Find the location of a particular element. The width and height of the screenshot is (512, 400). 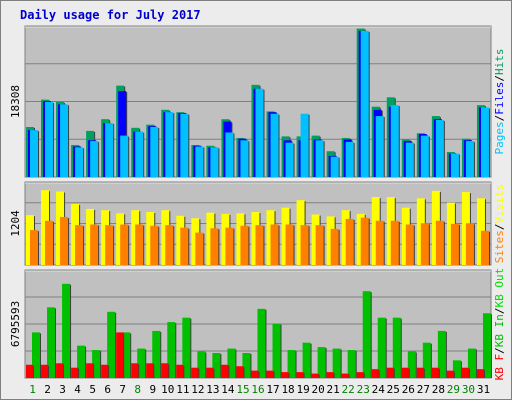

x-tick-label: 21 is located at coordinates (333, 389).